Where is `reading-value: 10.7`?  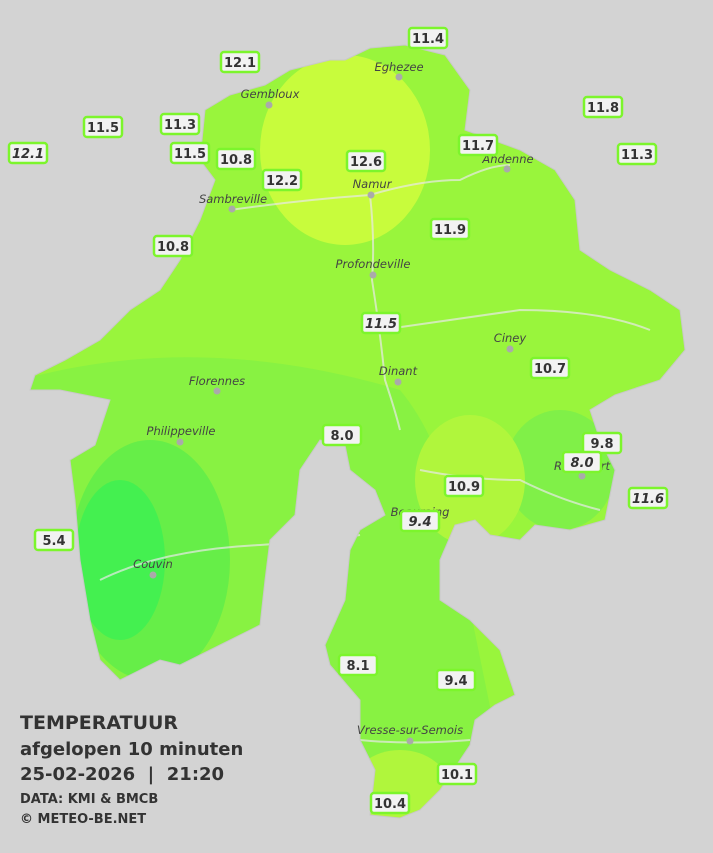
reading-value: 10.7 is located at coordinates (550, 369).